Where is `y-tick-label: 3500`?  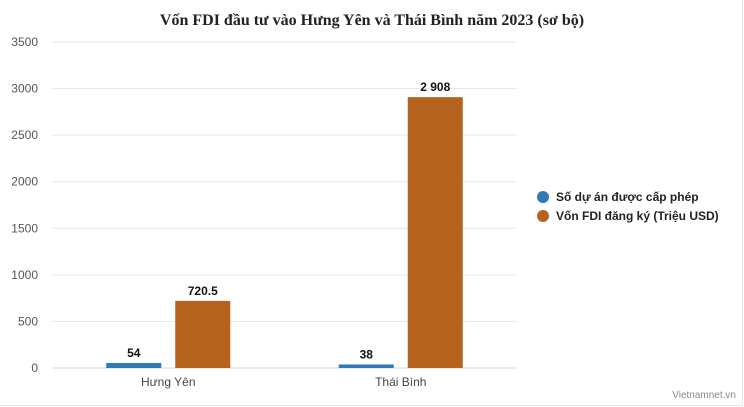
y-tick-label: 3500 is located at coordinates (24, 42).